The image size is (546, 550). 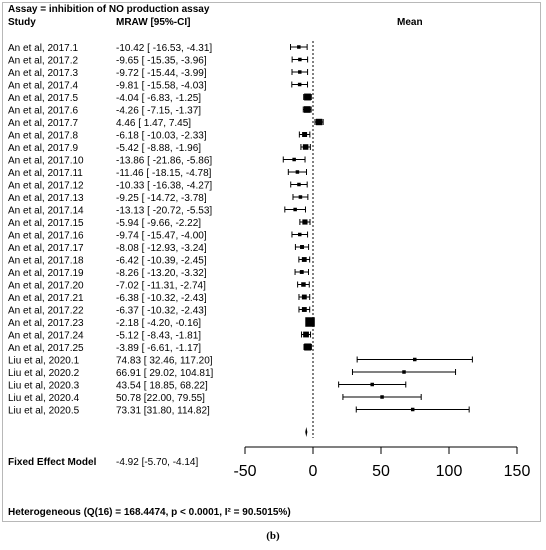 I want to click on figure-caption: (b), so click(x=273, y=536).